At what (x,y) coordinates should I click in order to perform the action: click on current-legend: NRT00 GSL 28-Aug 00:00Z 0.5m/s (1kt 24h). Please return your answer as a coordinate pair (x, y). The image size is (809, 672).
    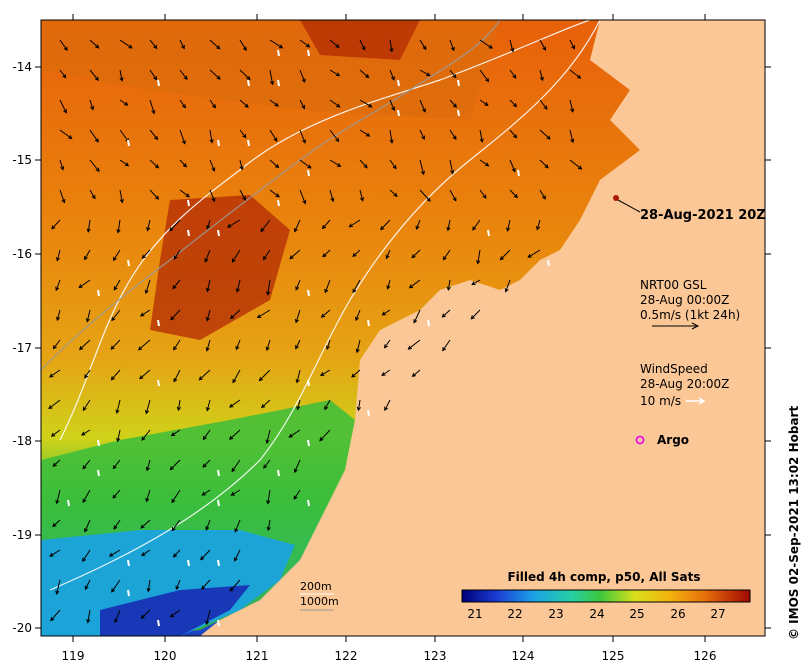
    Looking at the image, I should click on (690, 304).